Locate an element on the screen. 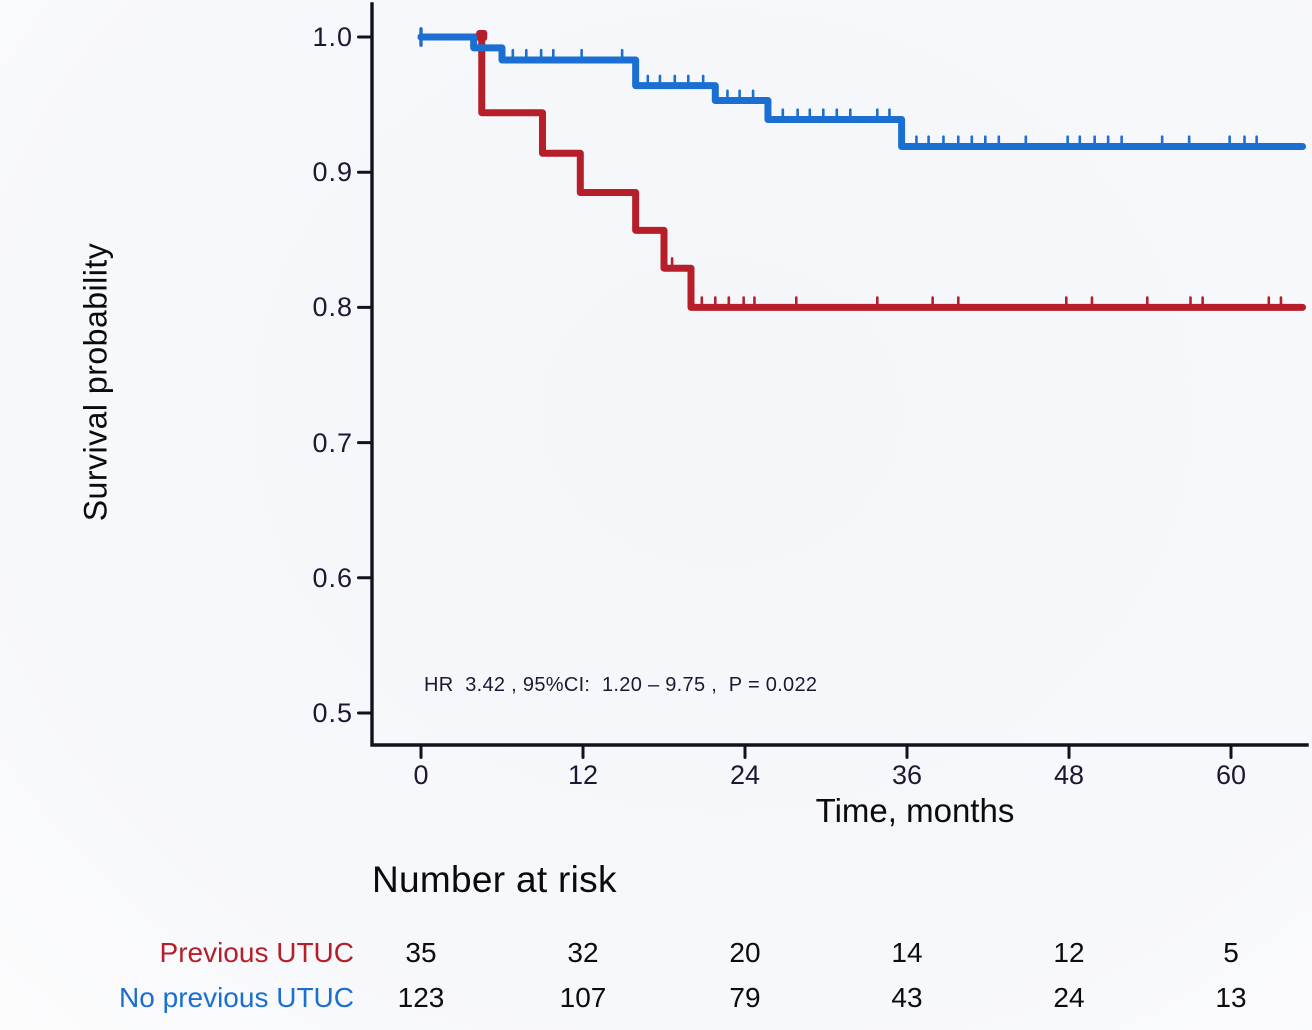  risk-row-label: Previous UTUC is located at coordinates (256, 952).